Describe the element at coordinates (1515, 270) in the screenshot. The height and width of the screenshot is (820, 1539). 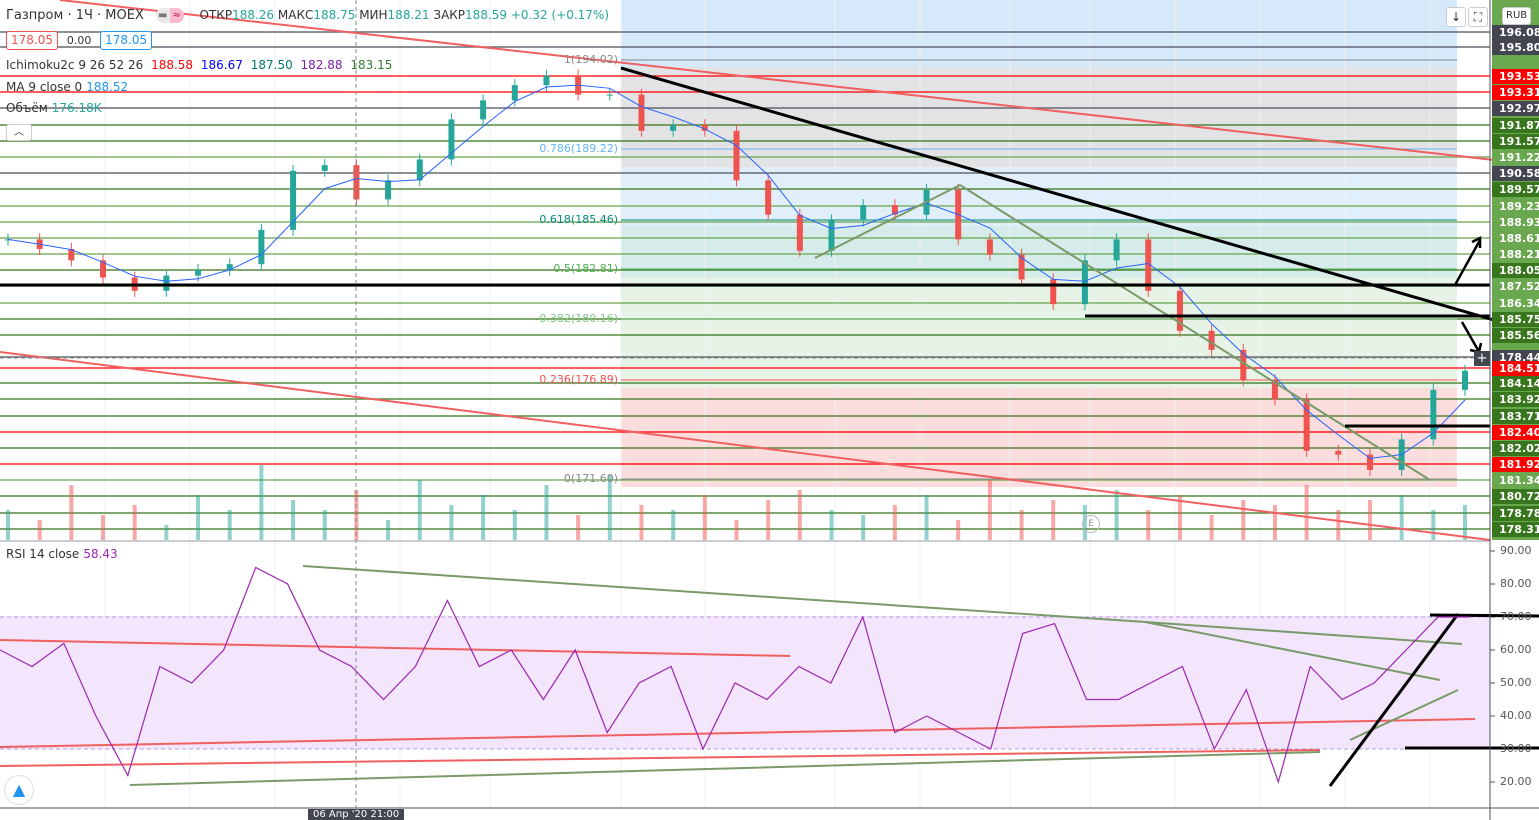
I see `price-axis-label: 188.05` at that location.